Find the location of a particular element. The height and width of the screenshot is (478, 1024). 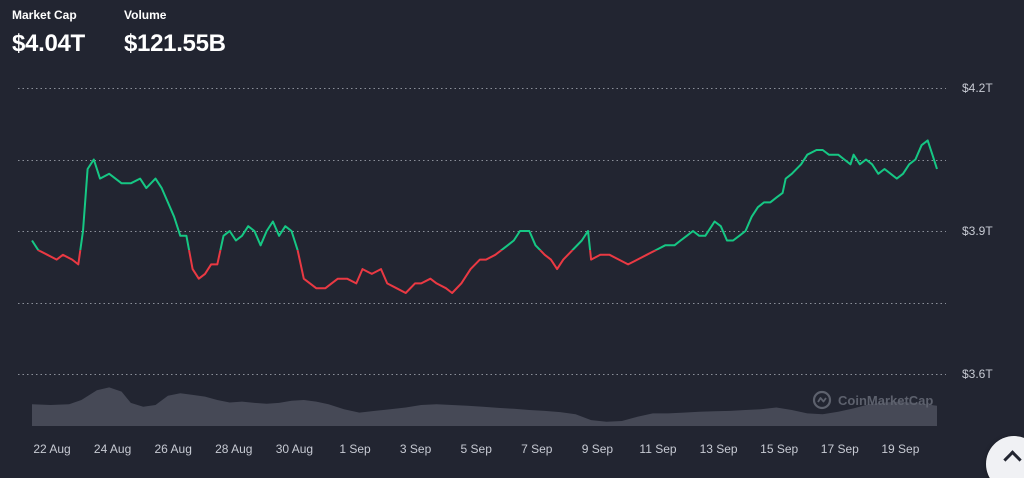

volume-area is located at coordinates (484, 406).